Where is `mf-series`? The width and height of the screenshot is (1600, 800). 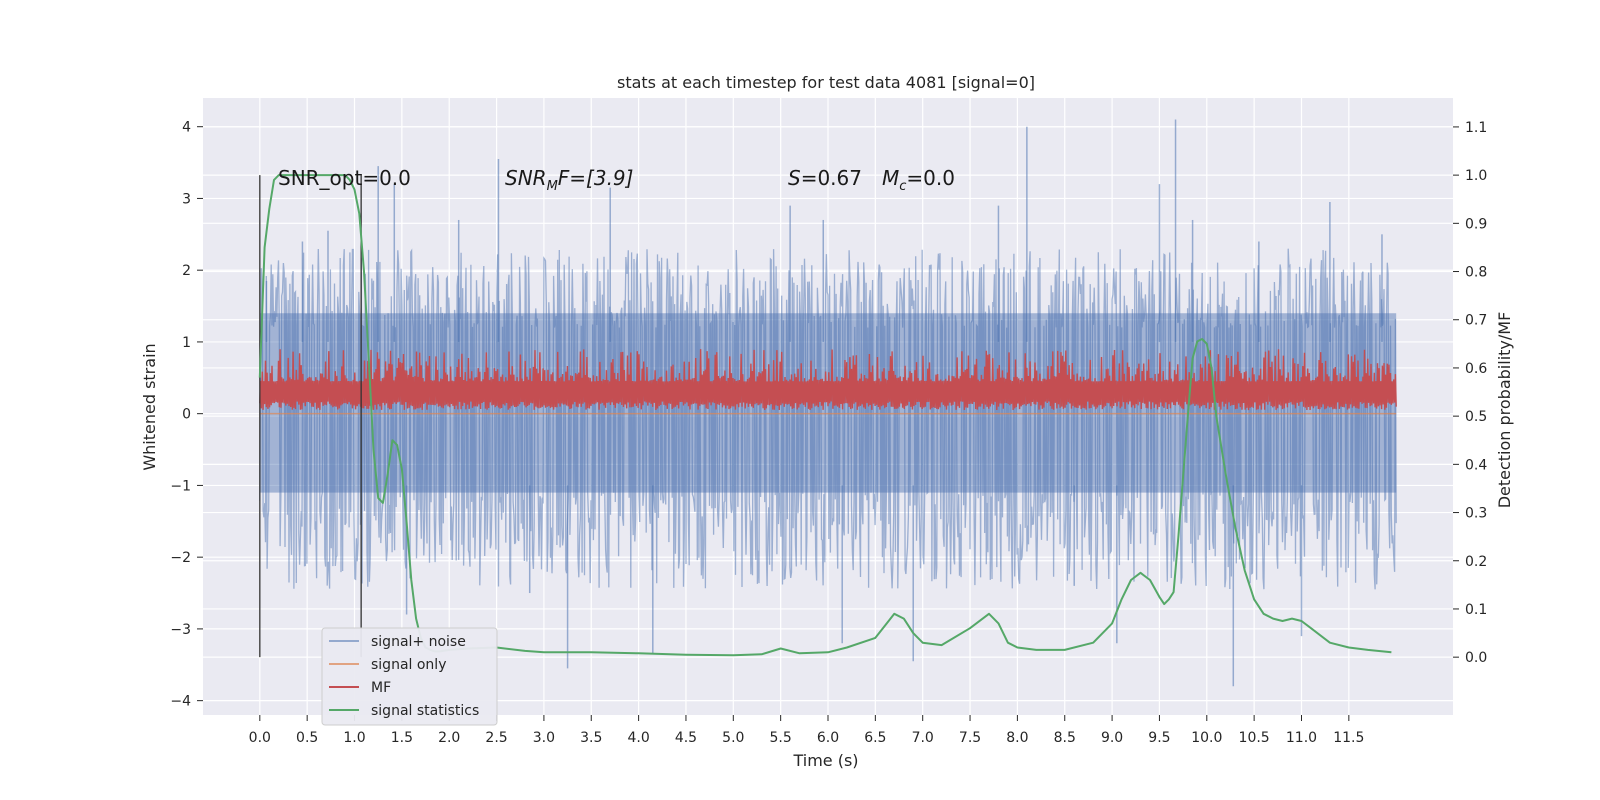
mf-series is located at coordinates (828, 380).